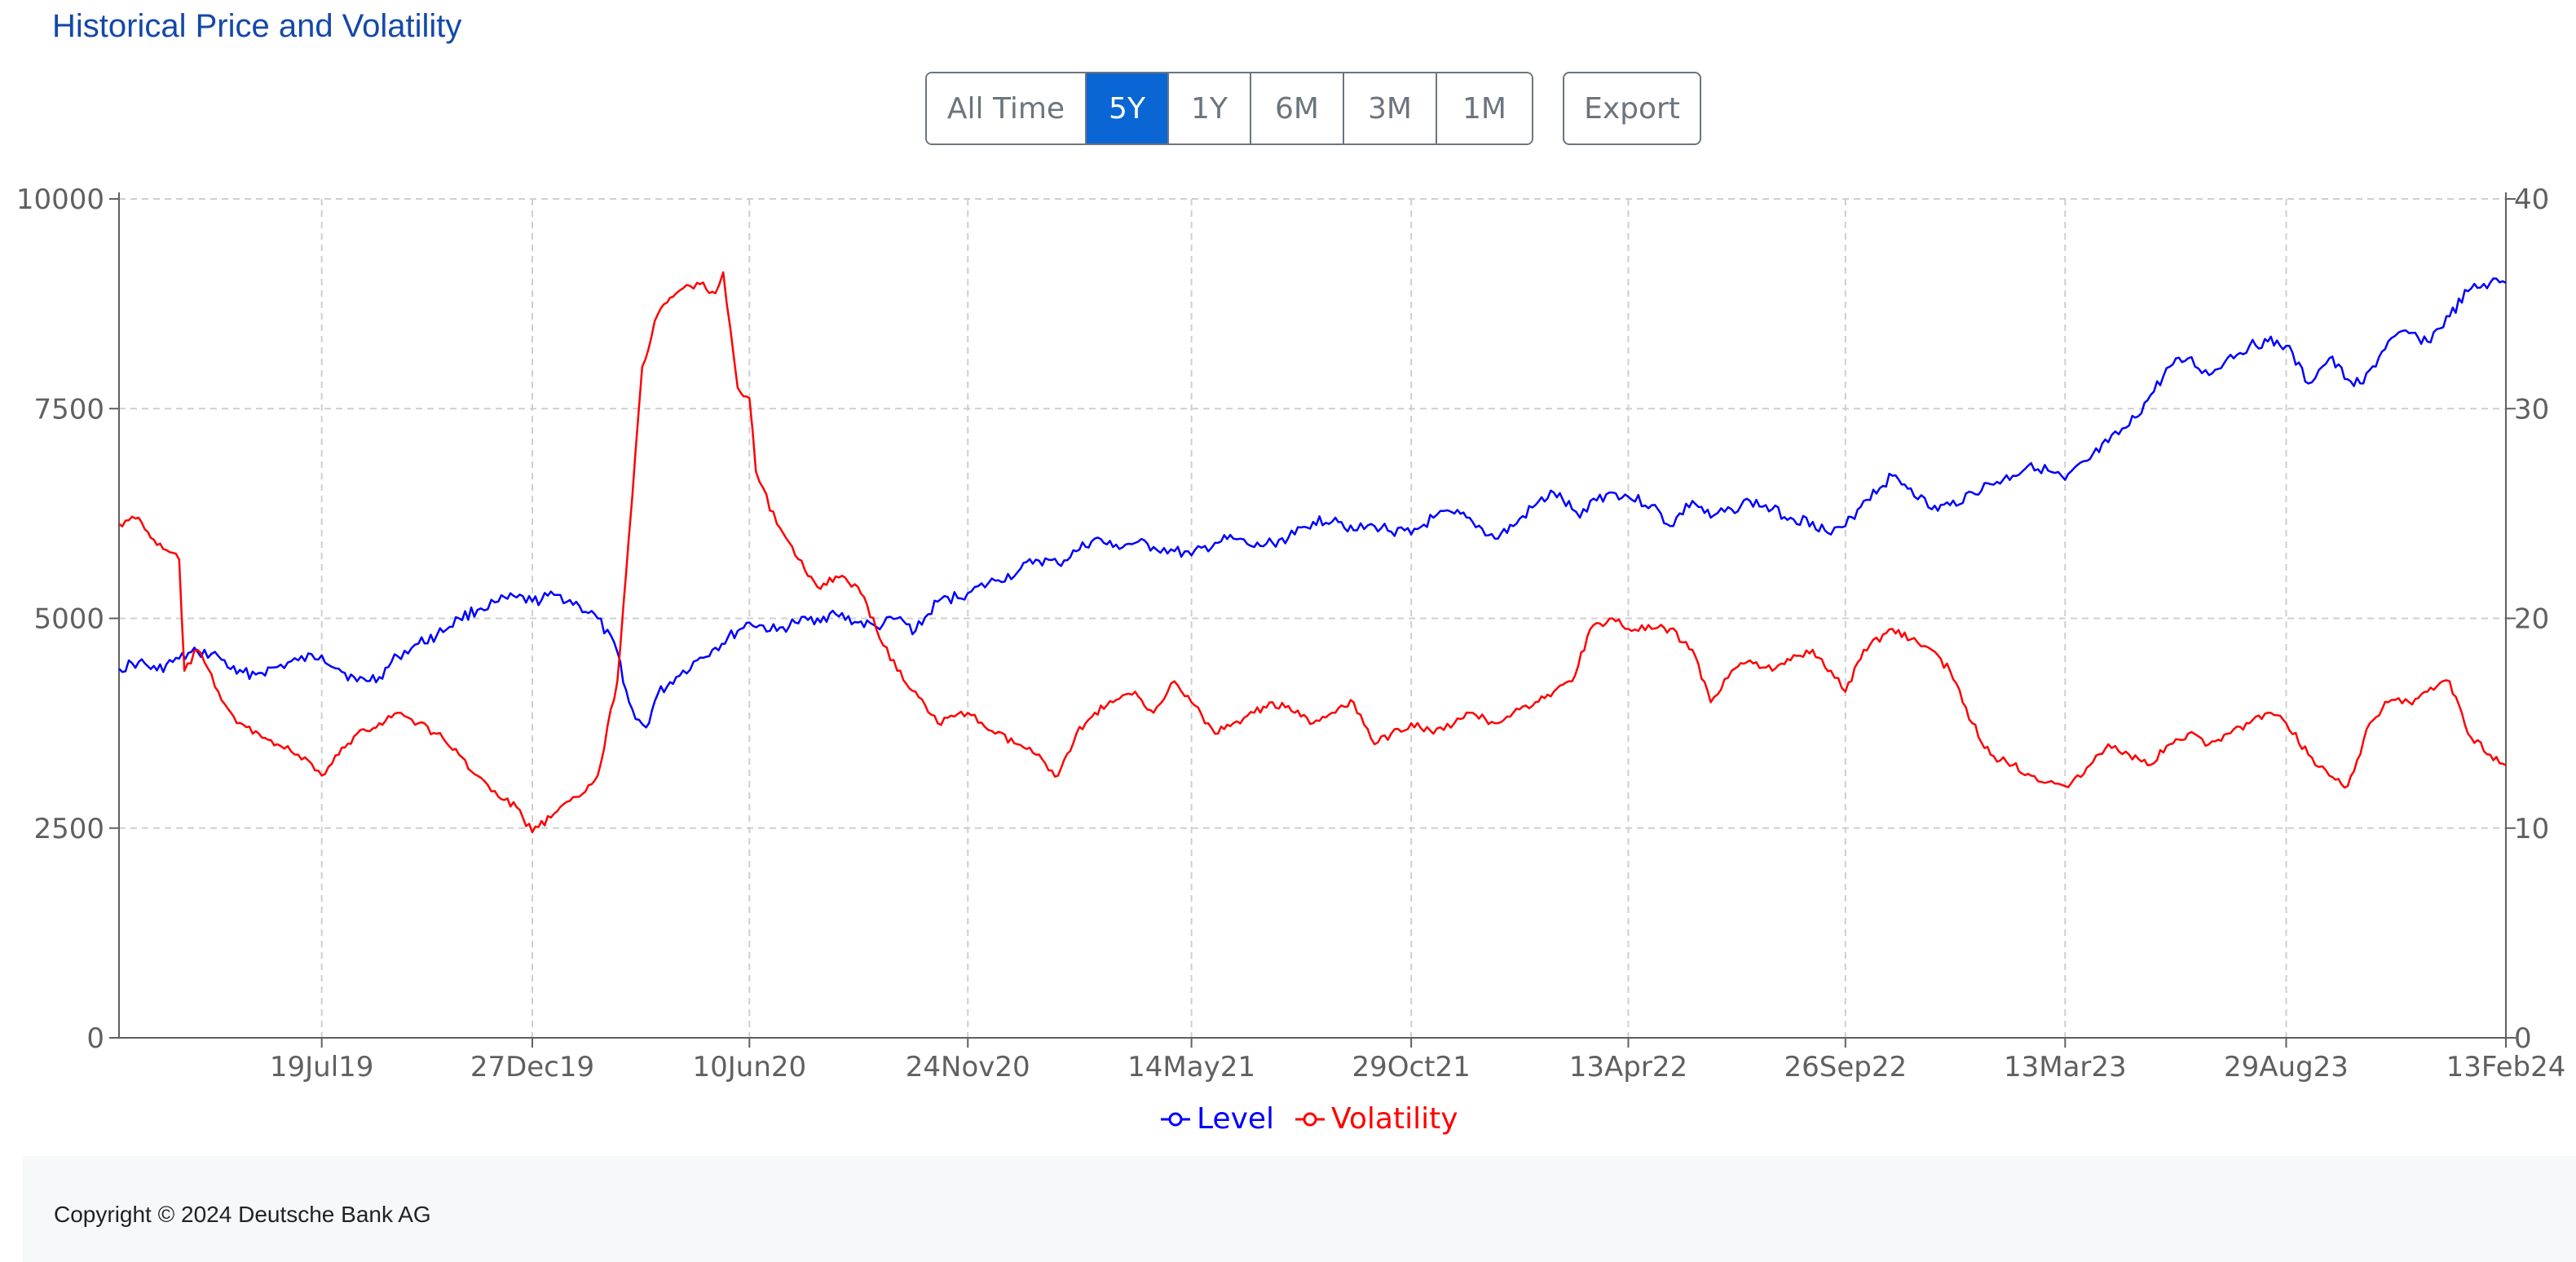 The height and width of the screenshot is (1262, 2576). I want to click on range-1m-button: 1M, so click(1484, 108).